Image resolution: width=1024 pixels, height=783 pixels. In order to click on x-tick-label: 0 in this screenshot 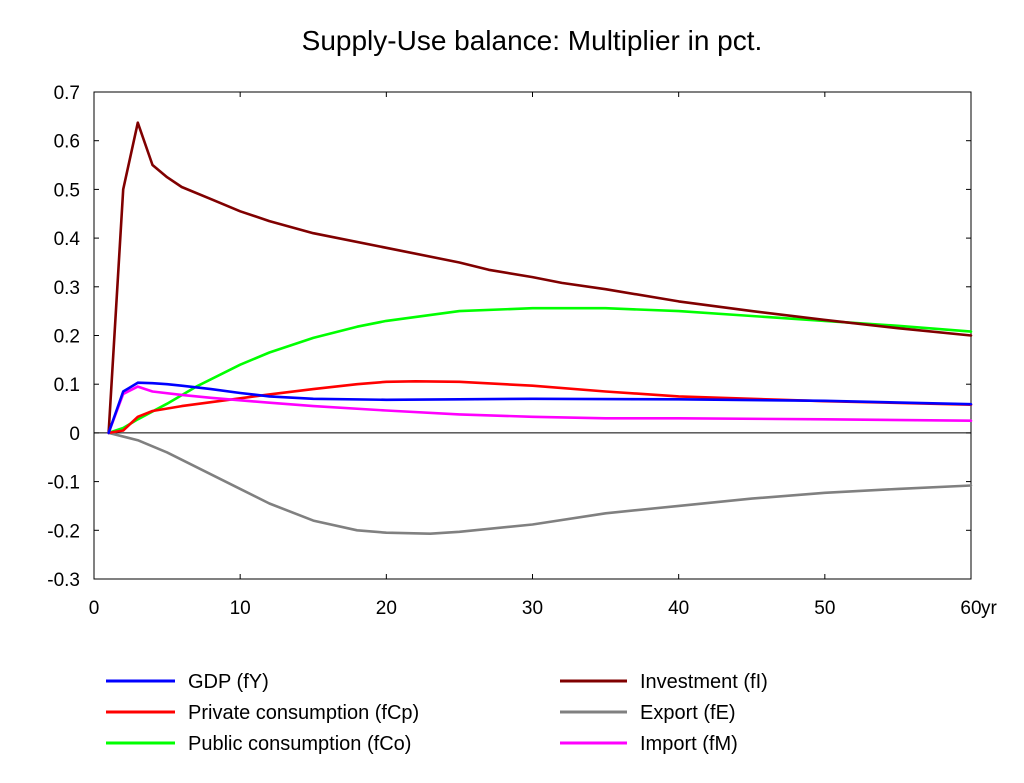, I will do `click(94, 608)`.